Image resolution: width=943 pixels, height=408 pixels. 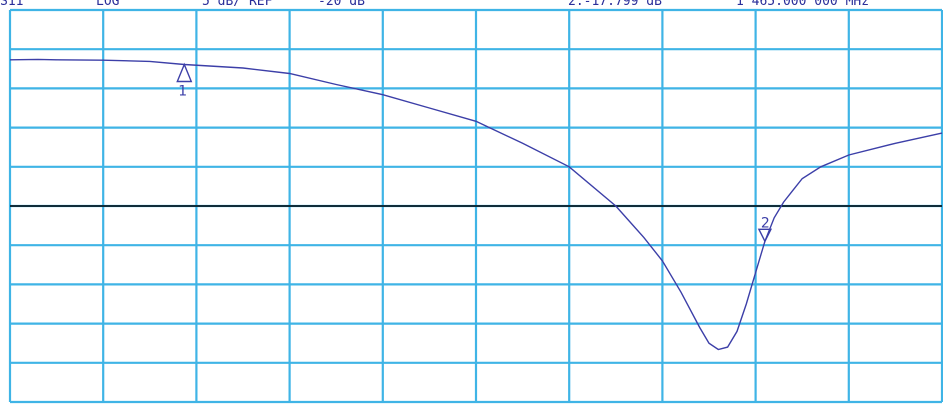 What do you see at coordinates (803, 4) in the screenshot?
I see `marker-frequency: 1 465.000 000 MHz` at bounding box center [803, 4].